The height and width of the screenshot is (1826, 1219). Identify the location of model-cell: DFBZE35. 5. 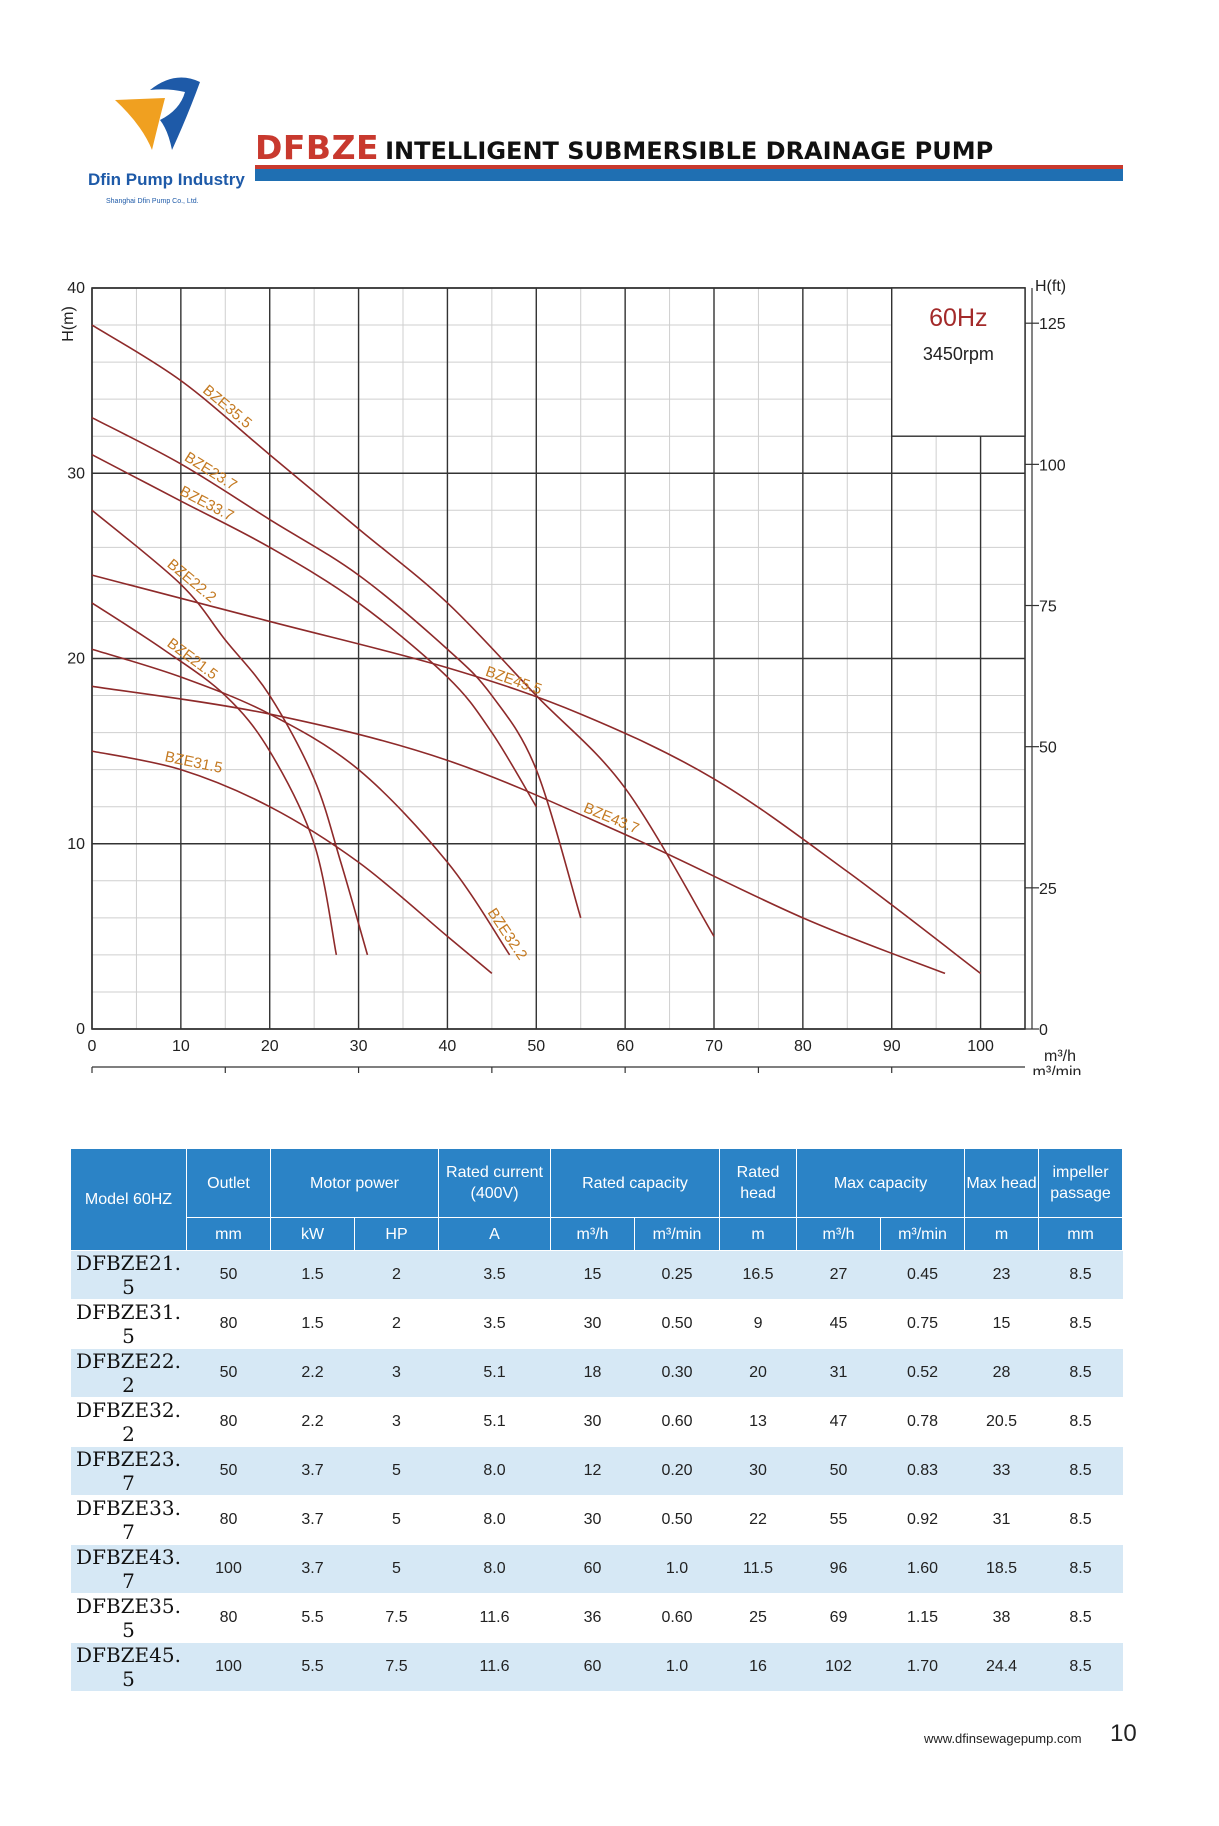
(128, 1618).